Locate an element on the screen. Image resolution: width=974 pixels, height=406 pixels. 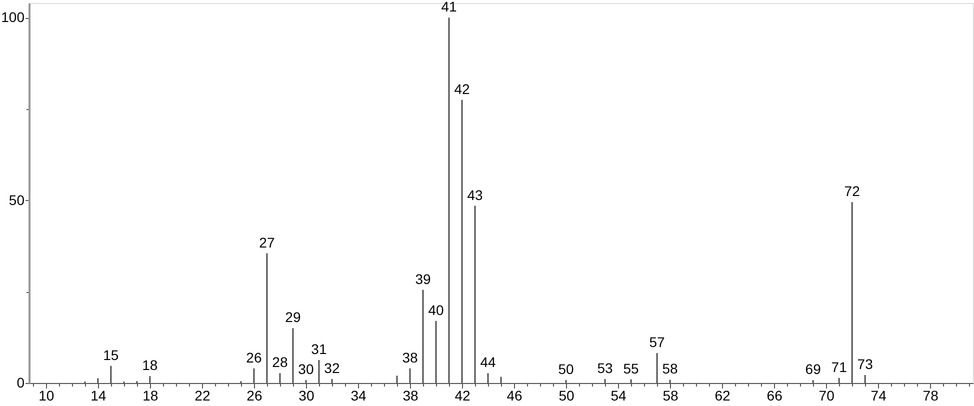
x-tick-label: 30 is located at coordinates (306, 396).